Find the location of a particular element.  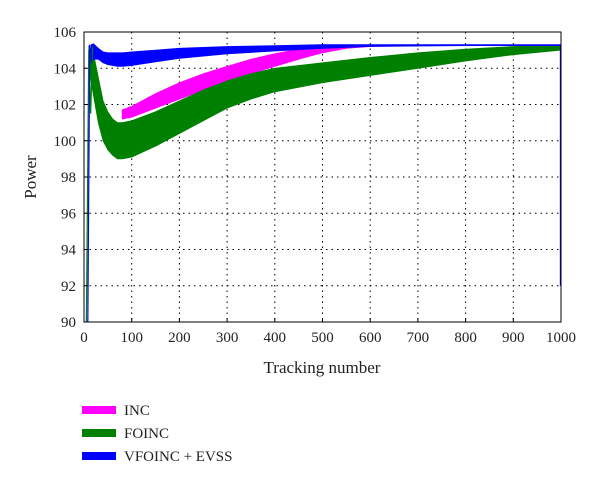

legend-label-inc: INC is located at coordinates (137, 411).